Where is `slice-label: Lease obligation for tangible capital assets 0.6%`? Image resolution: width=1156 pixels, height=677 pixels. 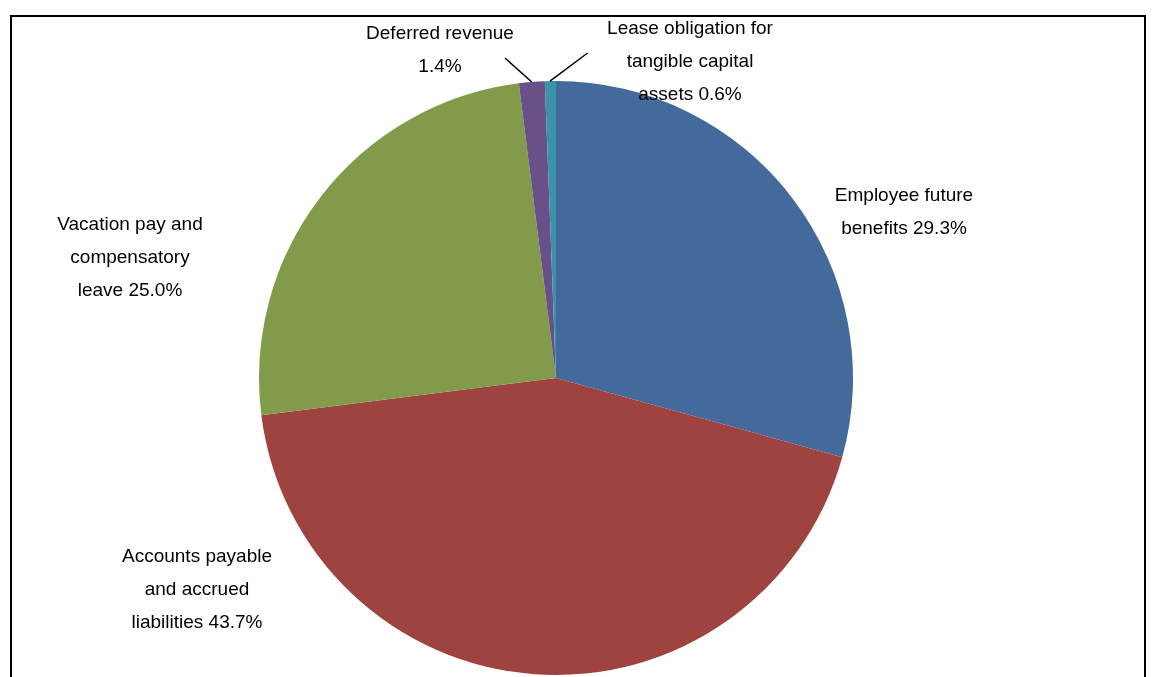 slice-label: Lease obligation for tangible capital assets 0.6% is located at coordinates (690, 61).